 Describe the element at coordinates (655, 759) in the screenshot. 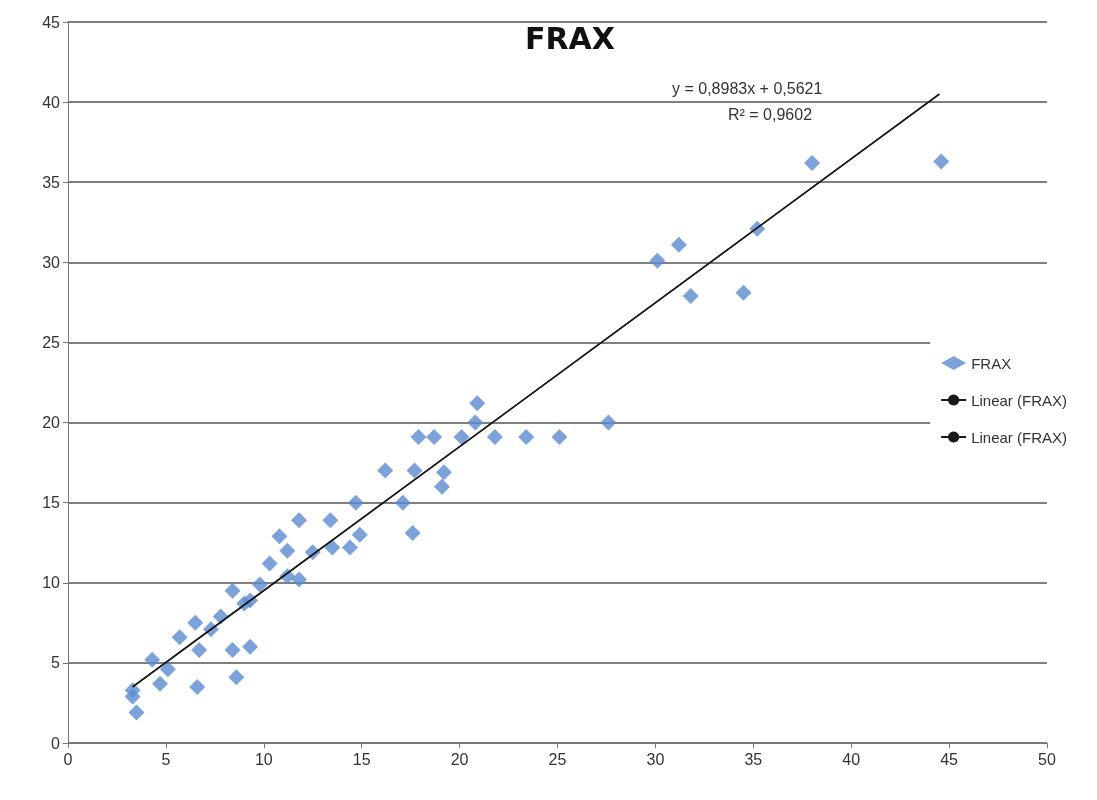

I see `x-tick-label: 30` at that location.